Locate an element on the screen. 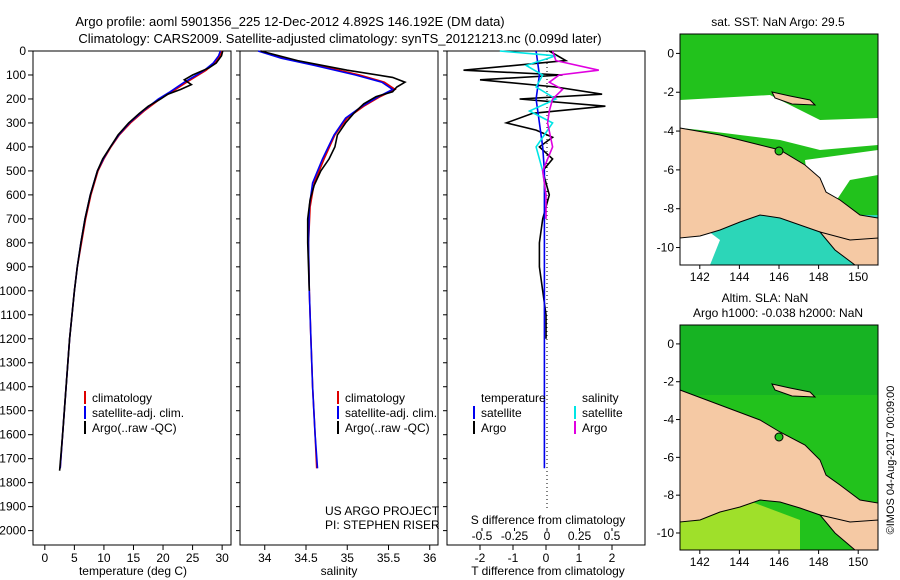  sla-island is located at coordinates (794, 390).